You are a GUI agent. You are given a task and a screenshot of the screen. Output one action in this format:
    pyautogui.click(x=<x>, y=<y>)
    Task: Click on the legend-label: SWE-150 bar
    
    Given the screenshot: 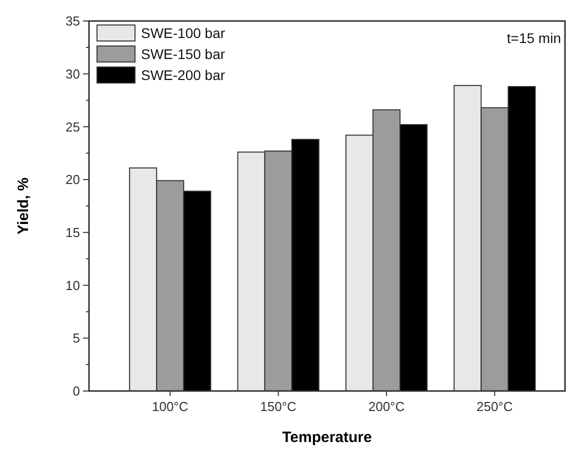 What is the action you would take?
    pyautogui.click(x=183, y=54)
    